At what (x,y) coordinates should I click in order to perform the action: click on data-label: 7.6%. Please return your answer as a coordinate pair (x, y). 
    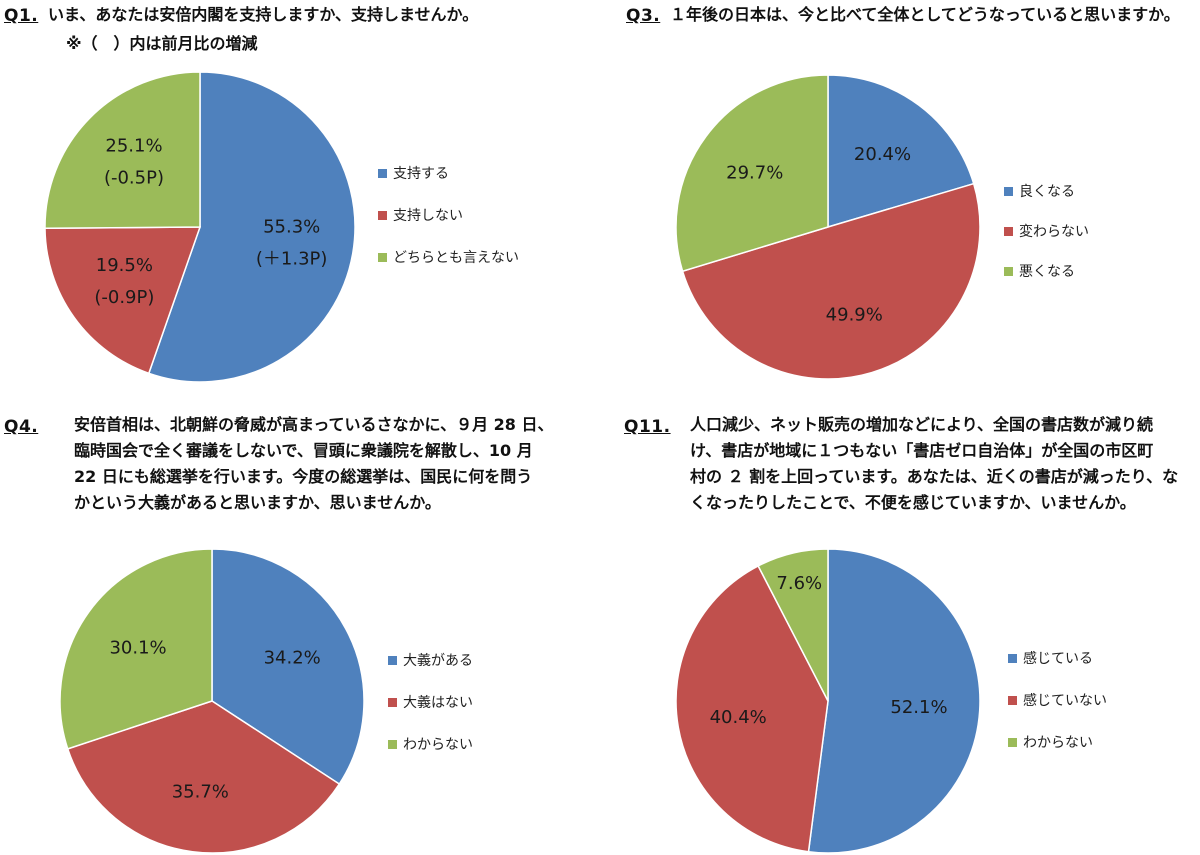
    Looking at the image, I should click on (799, 583).